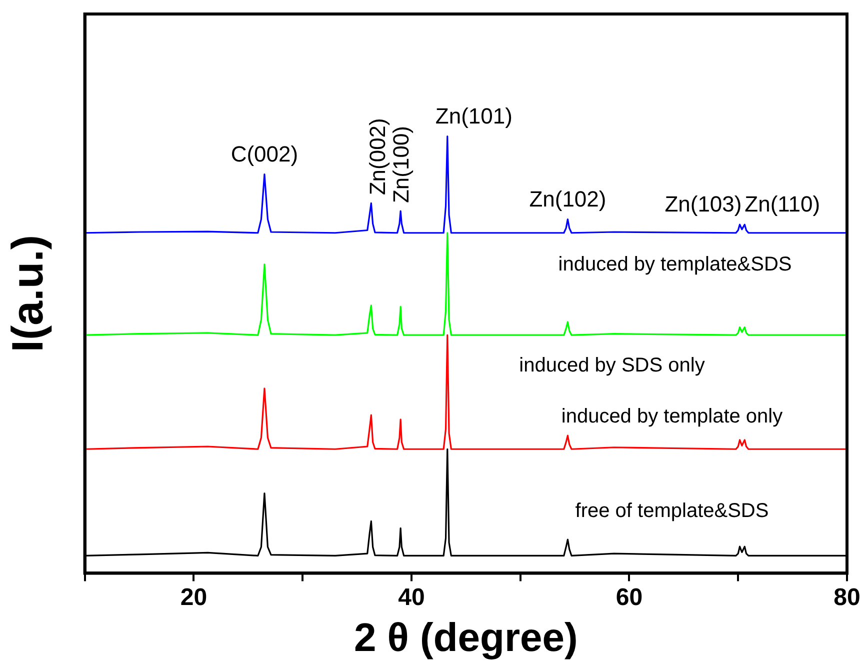 This screenshot has width=867, height=668. What do you see at coordinates (847, 598) in the screenshot?
I see `x-tick-label: 80` at bounding box center [847, 598].